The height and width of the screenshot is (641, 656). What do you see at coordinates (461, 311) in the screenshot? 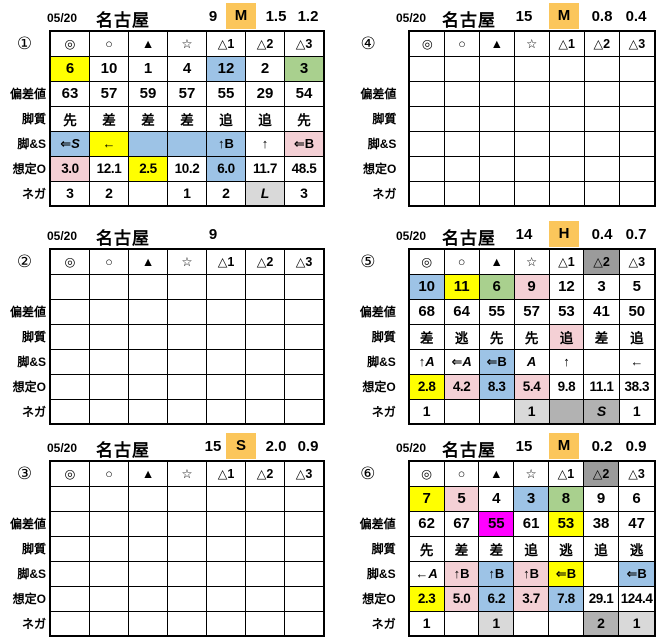
I see `cell-deviation: 64` at bounding box center [461, 311].